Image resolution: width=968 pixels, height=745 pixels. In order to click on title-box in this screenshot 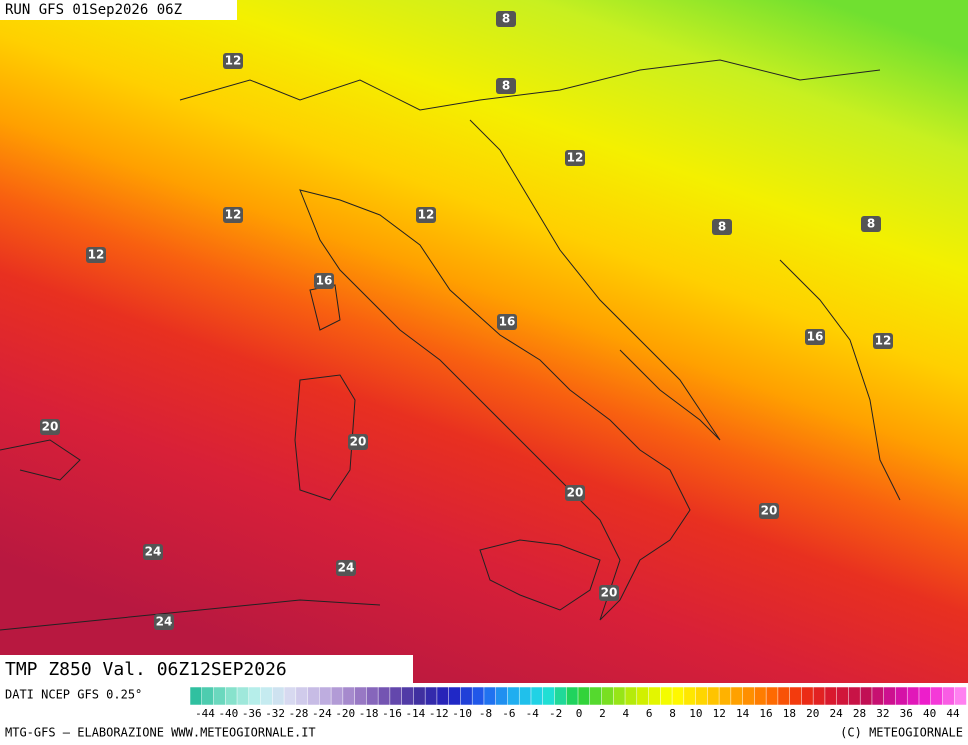, I will do `click(206, 669)`.